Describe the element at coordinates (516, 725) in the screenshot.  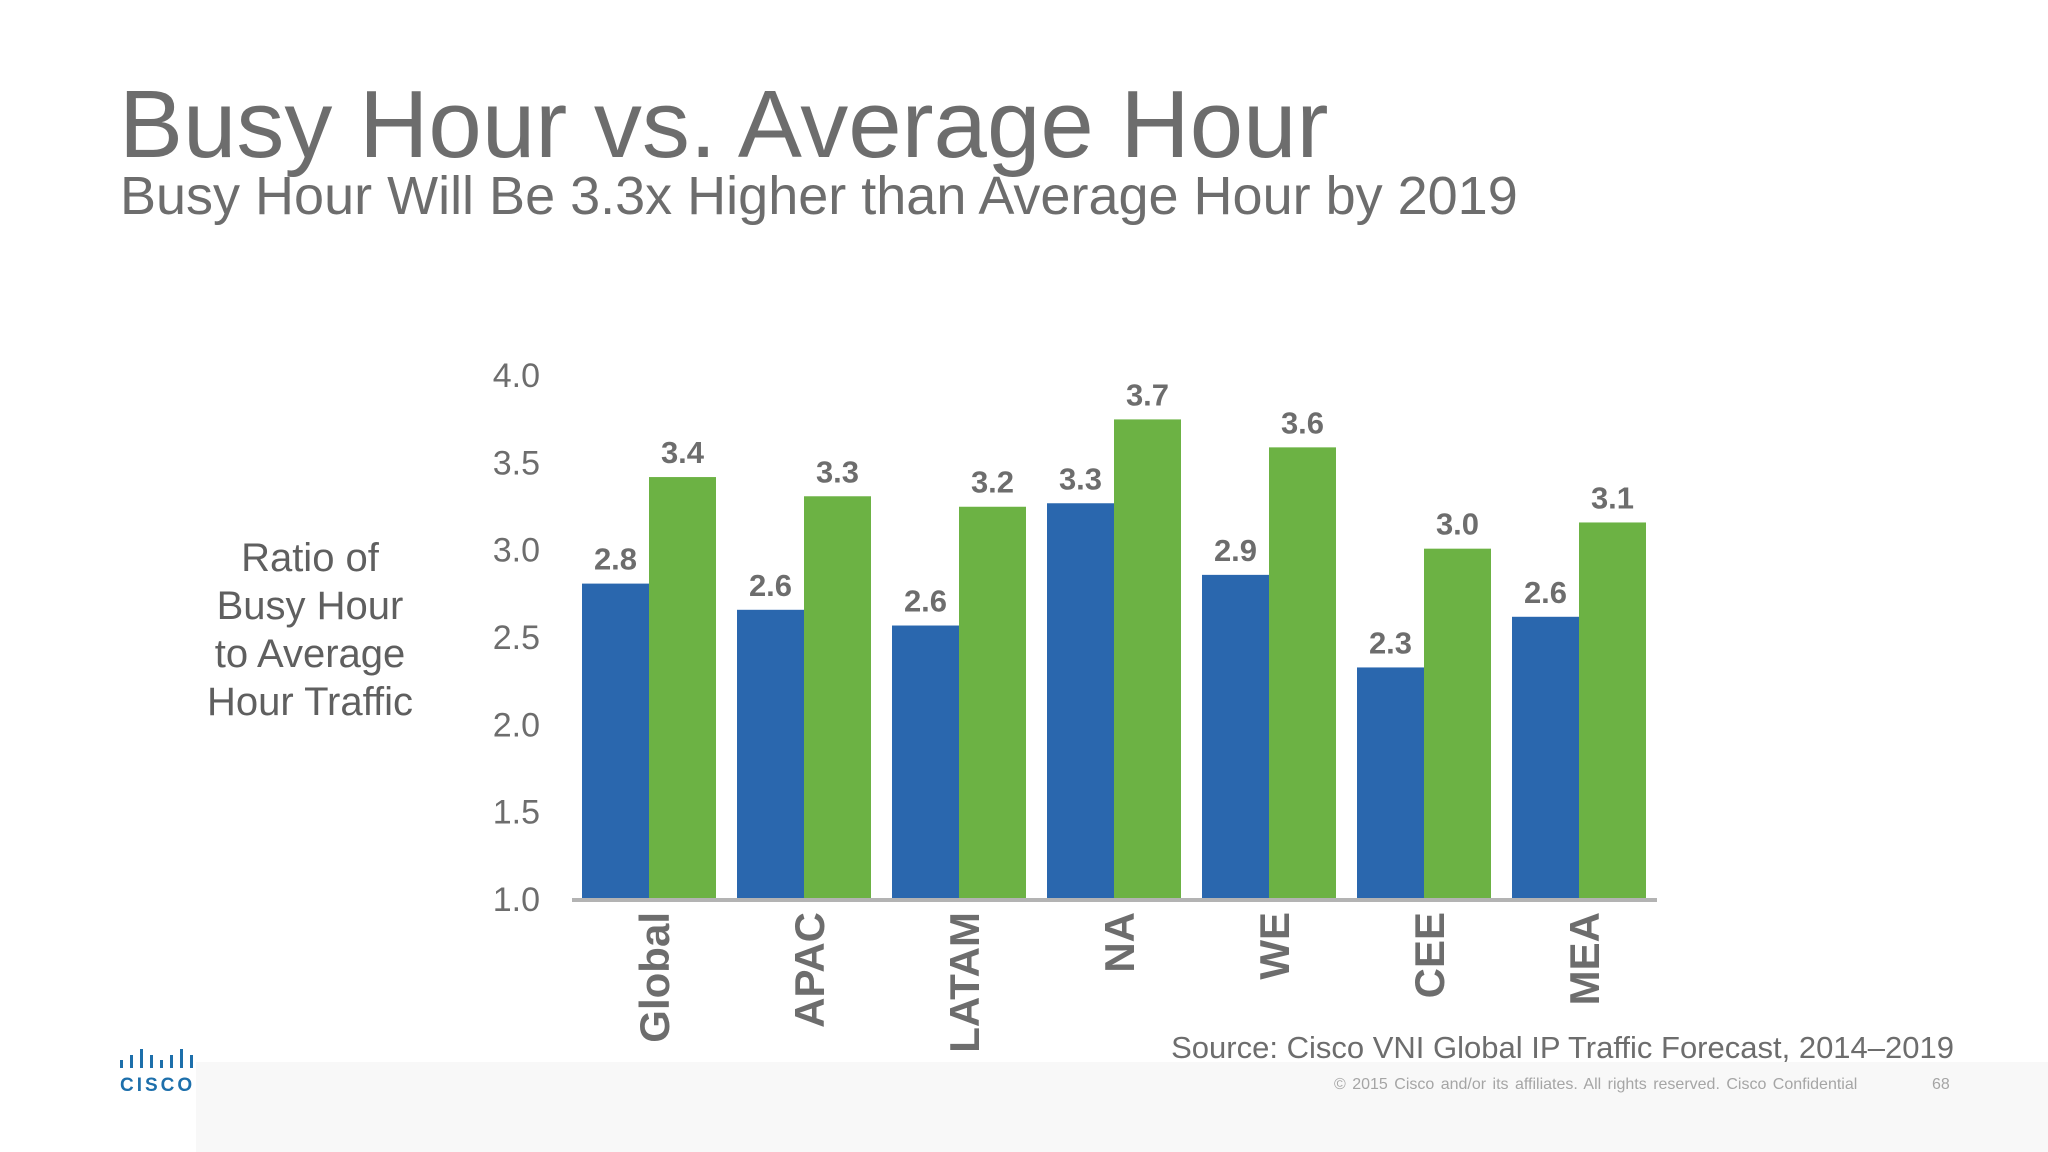
I see `y-tick-label: 2.0` at that location.